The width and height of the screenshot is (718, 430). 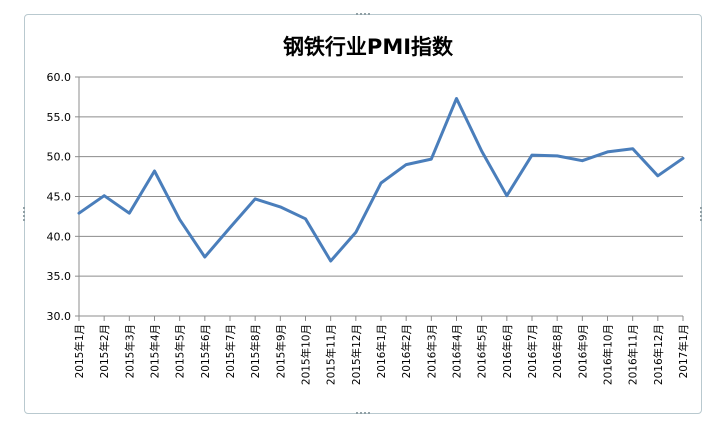 I want to click on x-tick-label: 2016年6月, so click(x=507, y=351).